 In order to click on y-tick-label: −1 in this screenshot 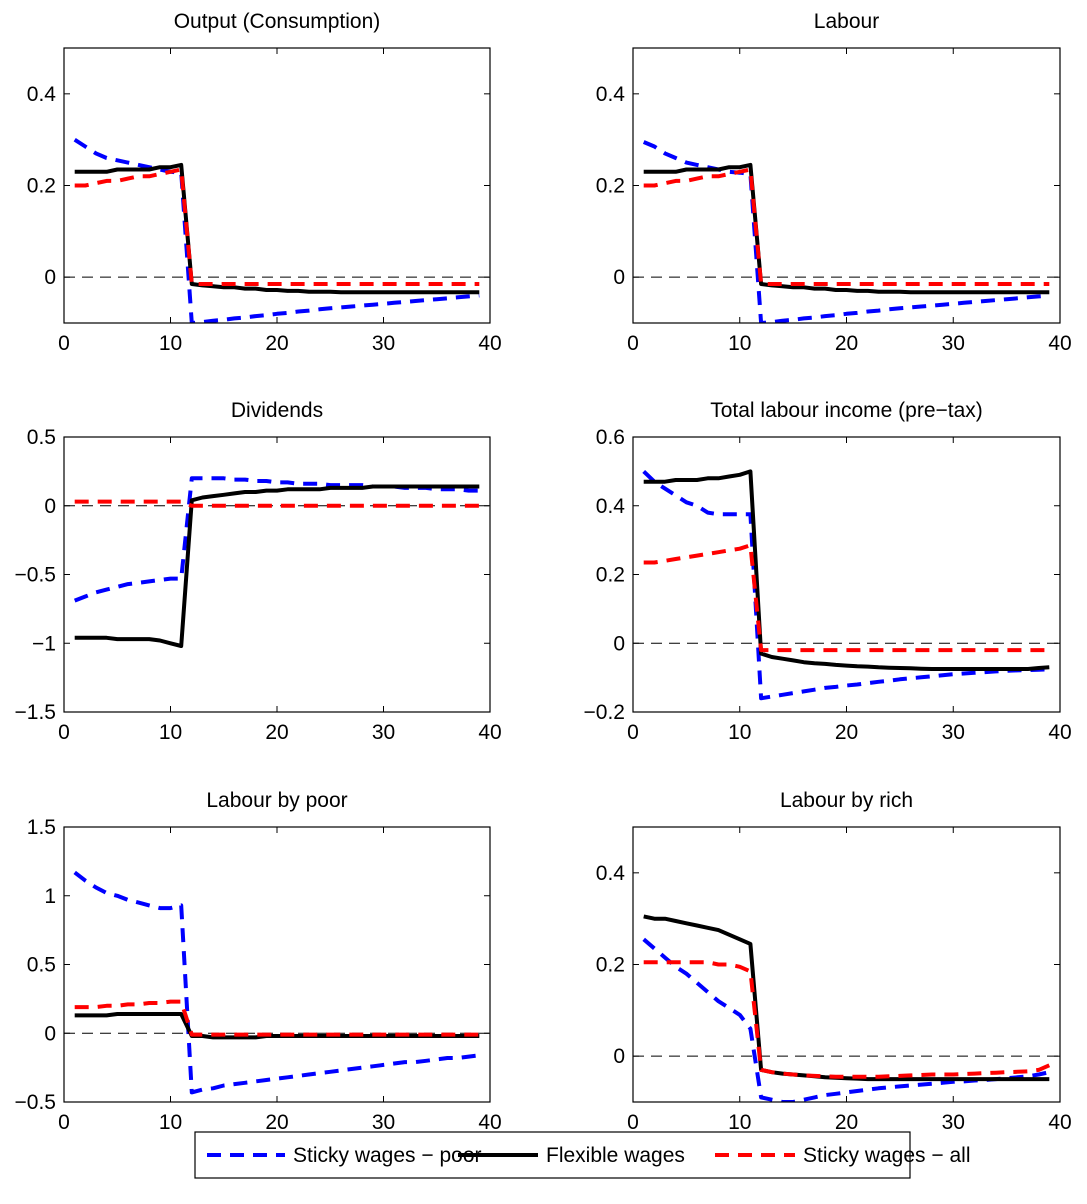, I will do `click(44, 643)`.